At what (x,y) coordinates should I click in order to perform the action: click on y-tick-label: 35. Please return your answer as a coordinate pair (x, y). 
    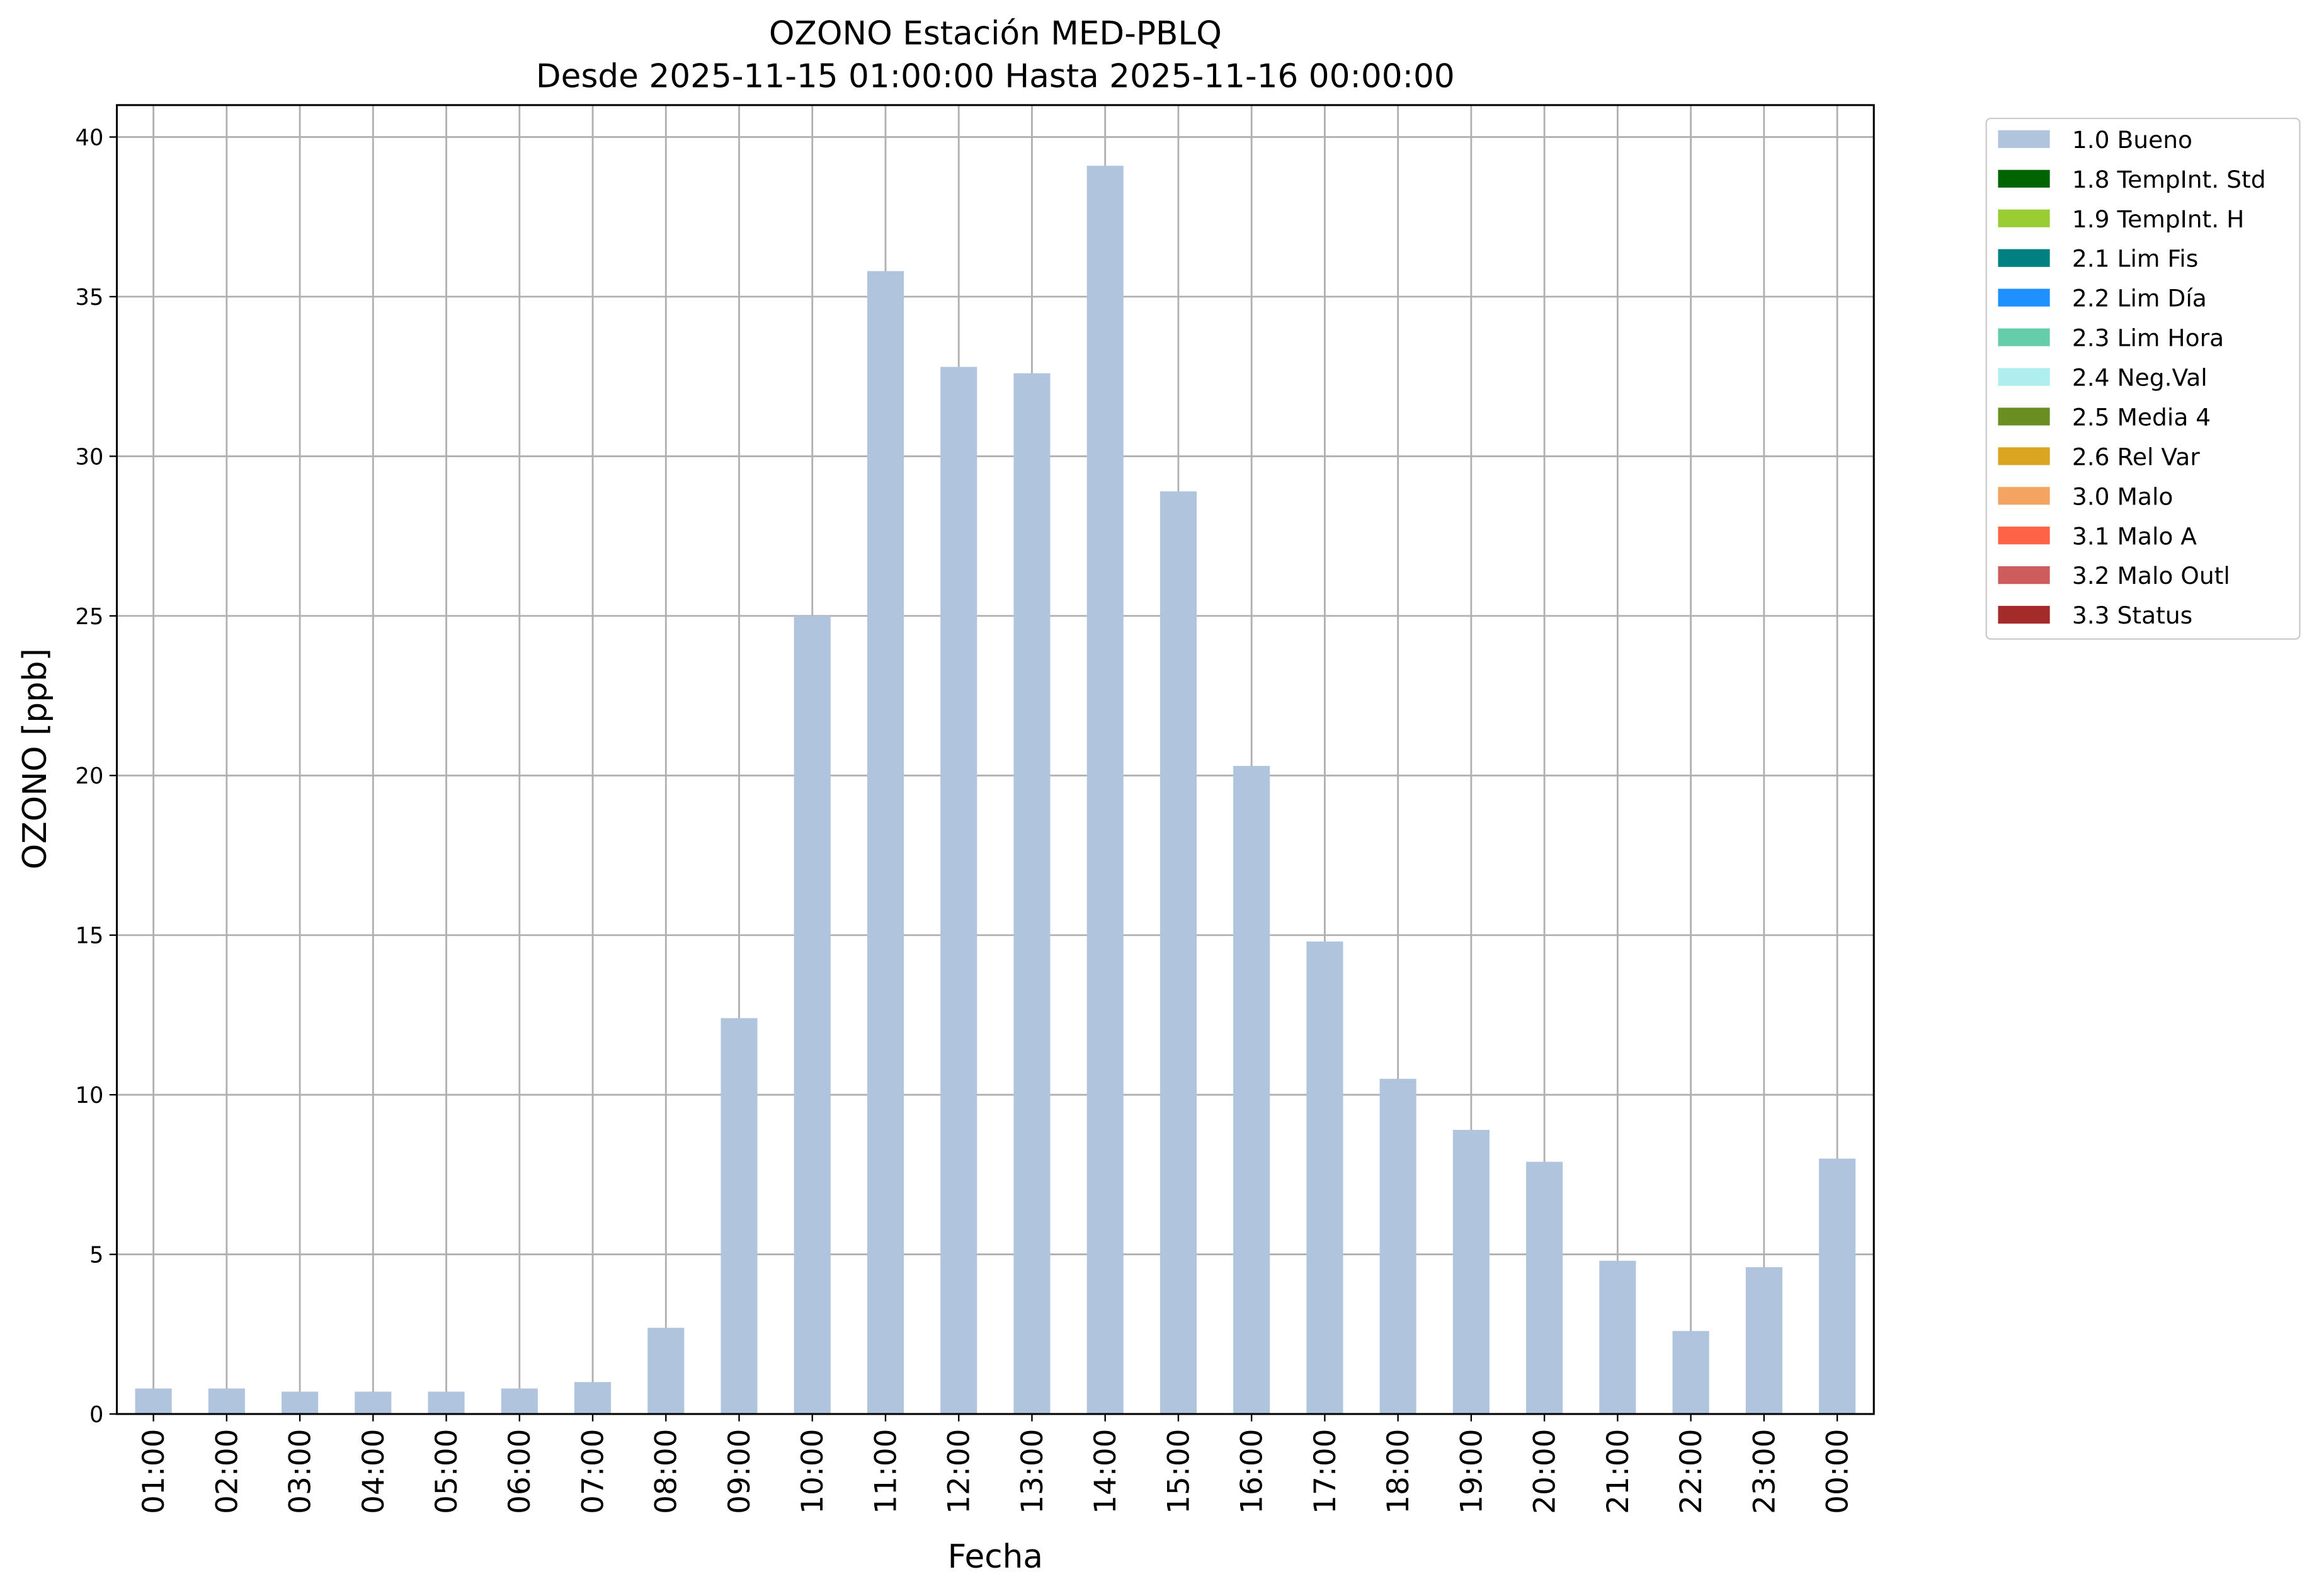
    Looking at the image, I should click on (90, 298).